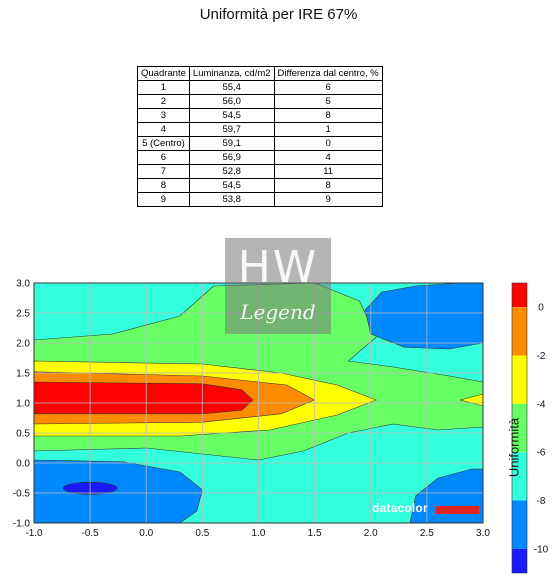 The image size is (557, 584). I want to click on table-cell: 56,9, so click(231, 157).